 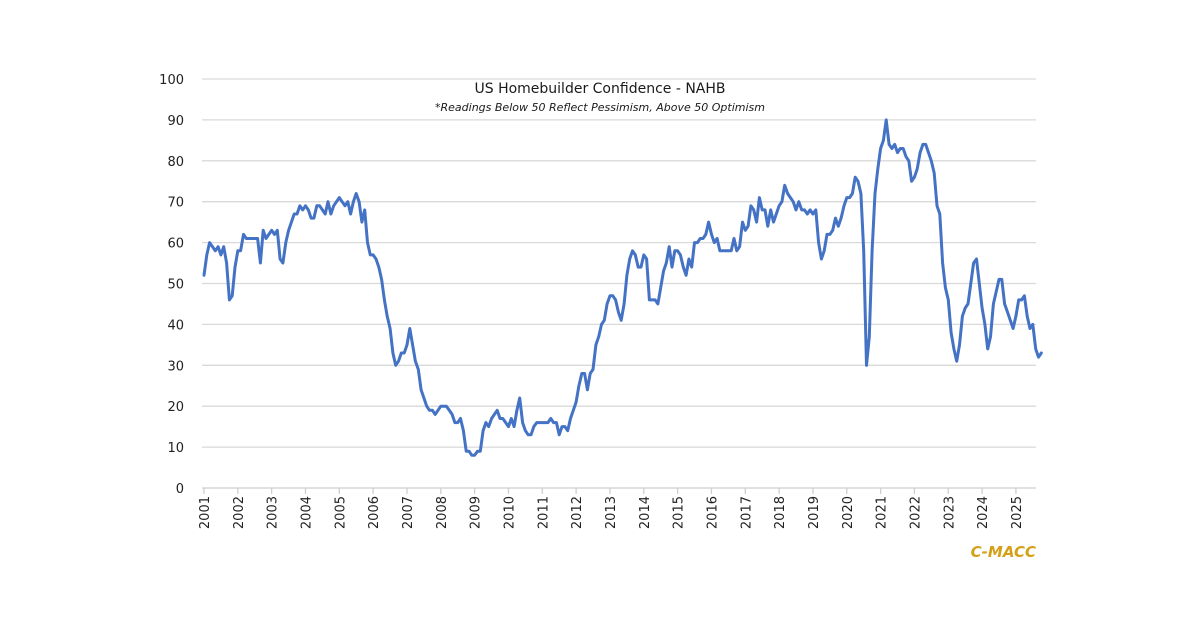 I want to click on y-tick-label: 80, so click(x=175, y=162).